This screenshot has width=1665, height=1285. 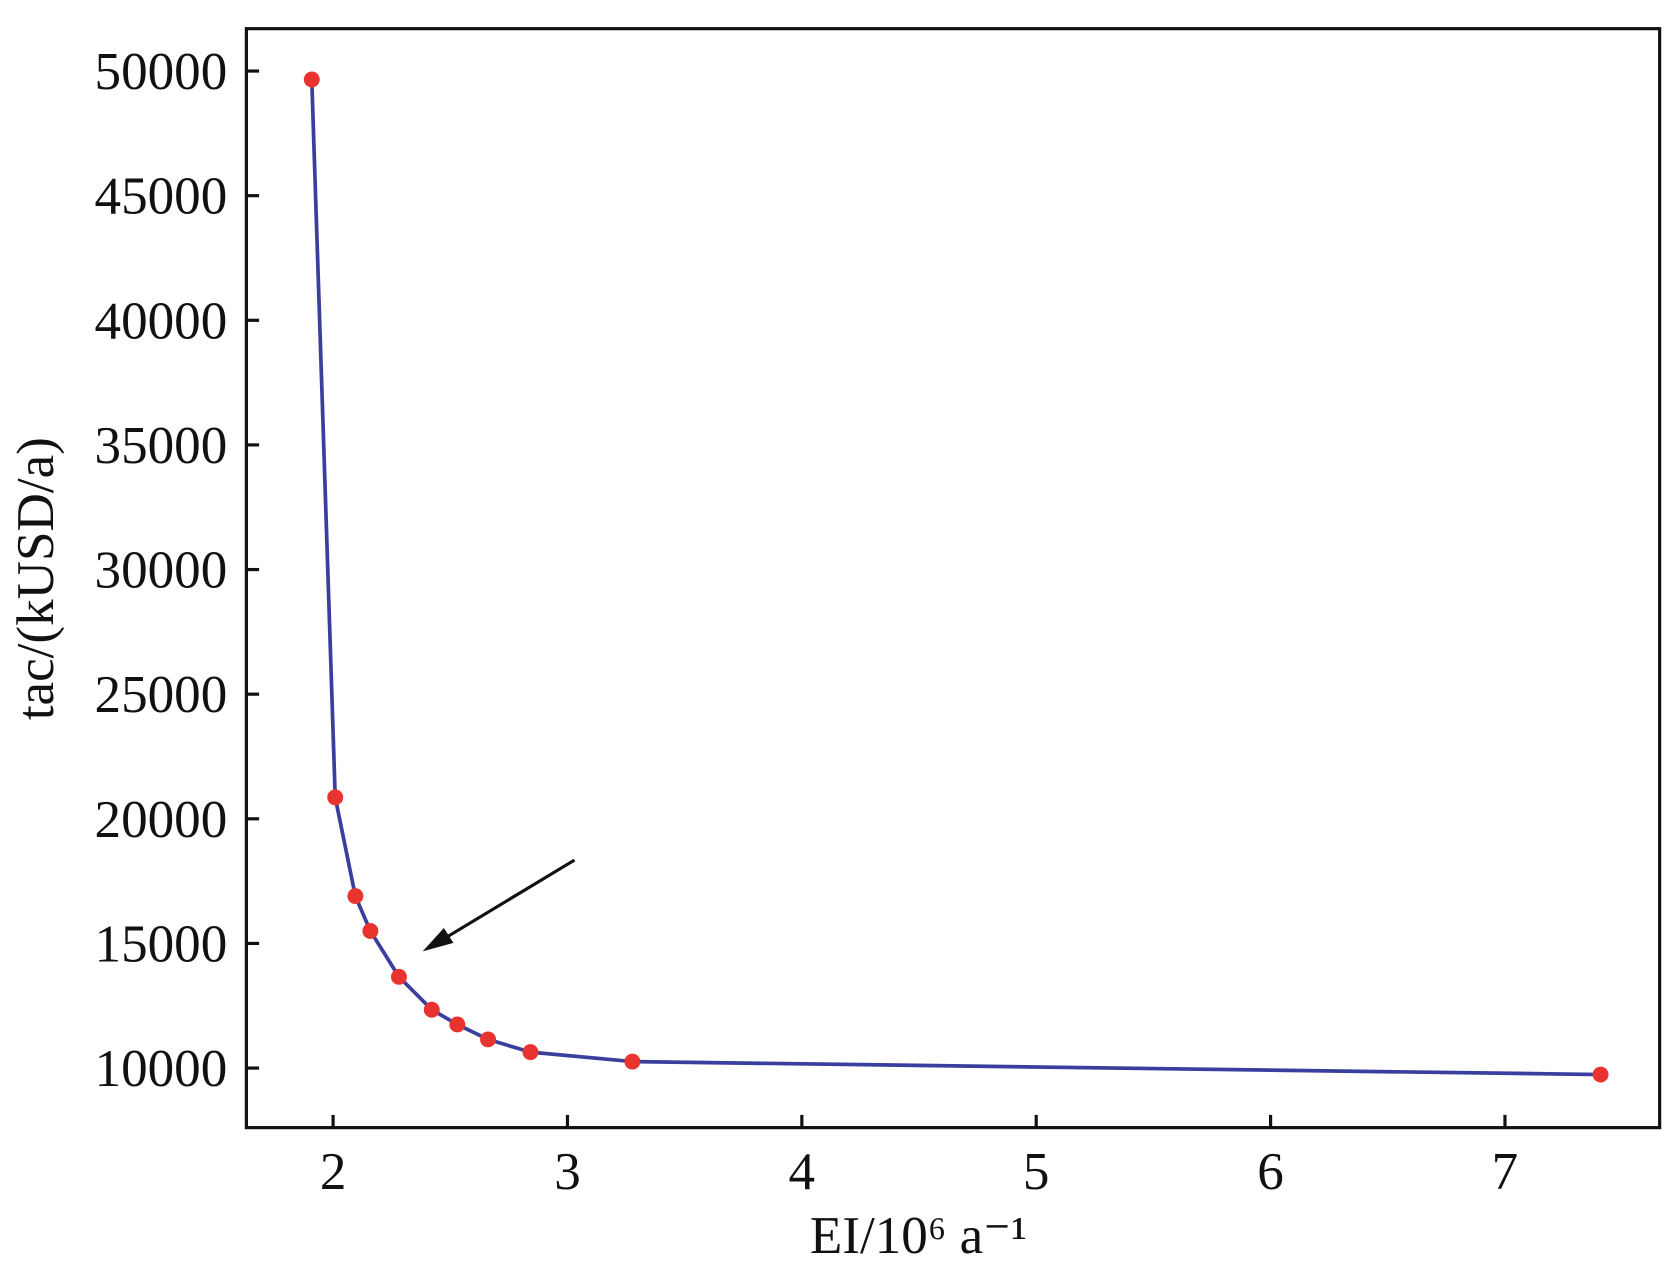 I want to click on x-tick-label: 3, so click(x=567, y=1172).